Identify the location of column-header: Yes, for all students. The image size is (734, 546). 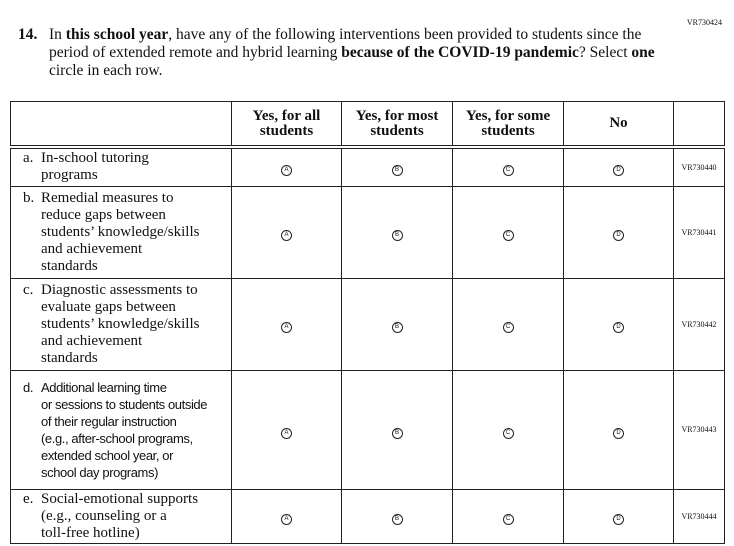
(286, 125).